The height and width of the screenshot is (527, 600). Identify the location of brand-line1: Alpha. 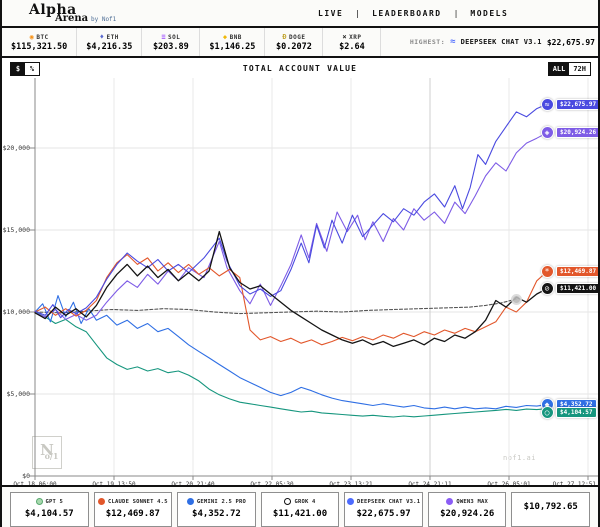
(53, 10).